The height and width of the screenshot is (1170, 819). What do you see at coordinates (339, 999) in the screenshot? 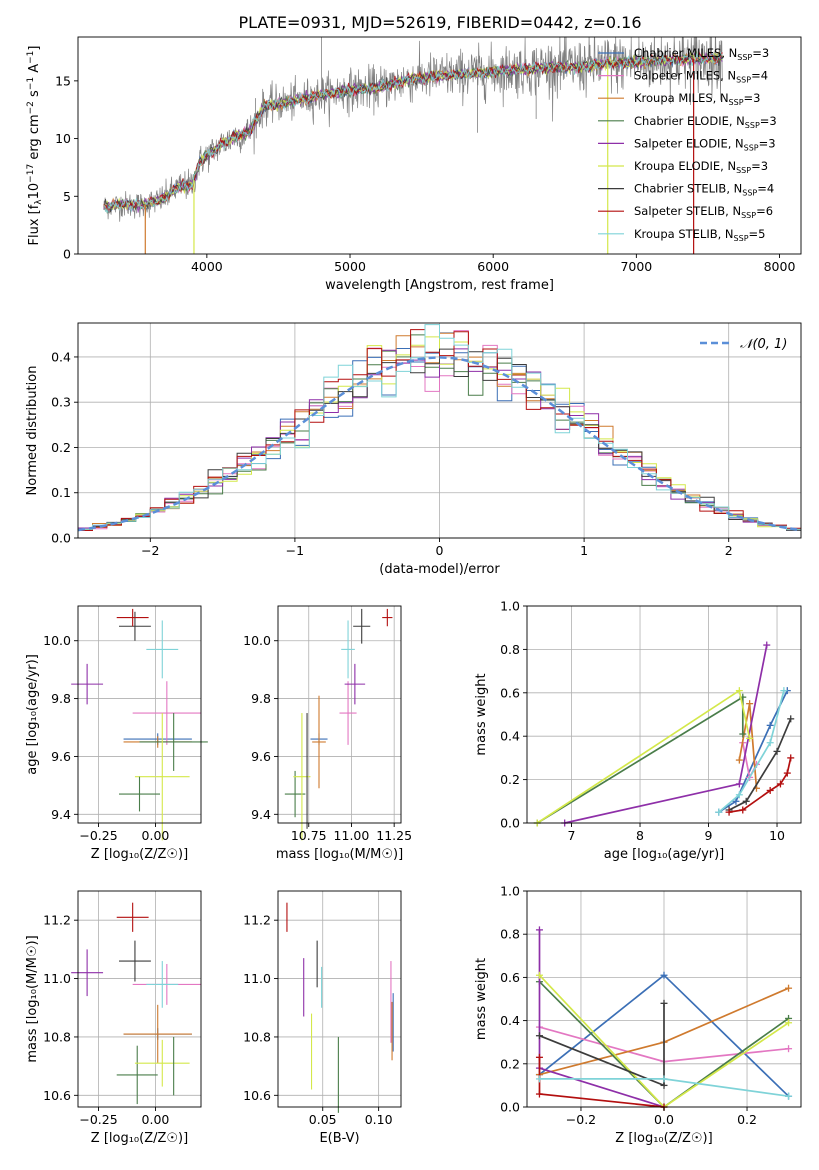
I see `mass-vs-EBV-frame` at bounding box center [339, 999].